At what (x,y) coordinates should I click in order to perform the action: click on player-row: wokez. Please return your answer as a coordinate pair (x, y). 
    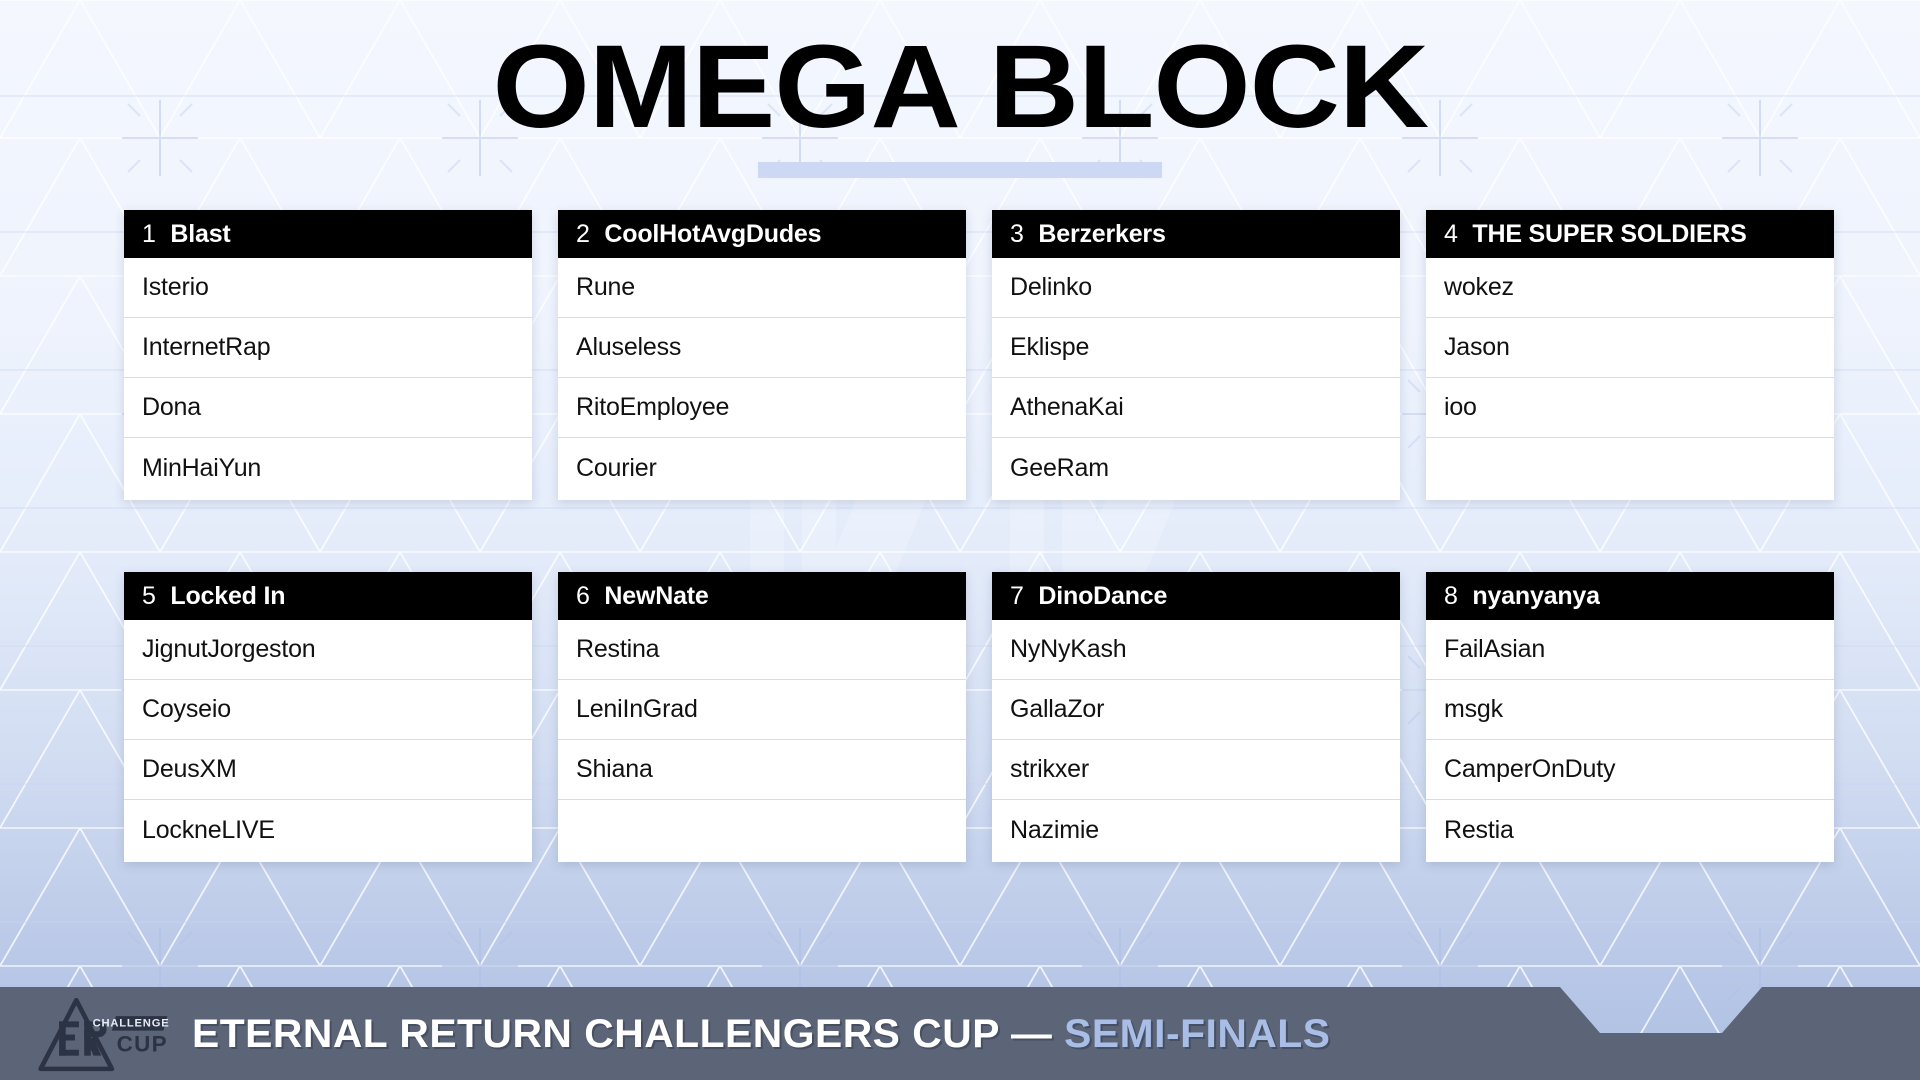
    Looking at the image, I should click on (1630, 288).